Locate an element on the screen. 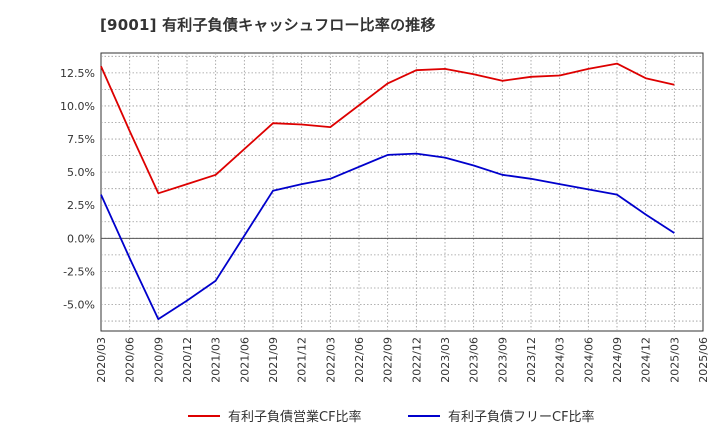 Image resolution: width=720 pixels, height=440 pixels. x-tick-label: 2024/12 is located at coordinates (646, 360).